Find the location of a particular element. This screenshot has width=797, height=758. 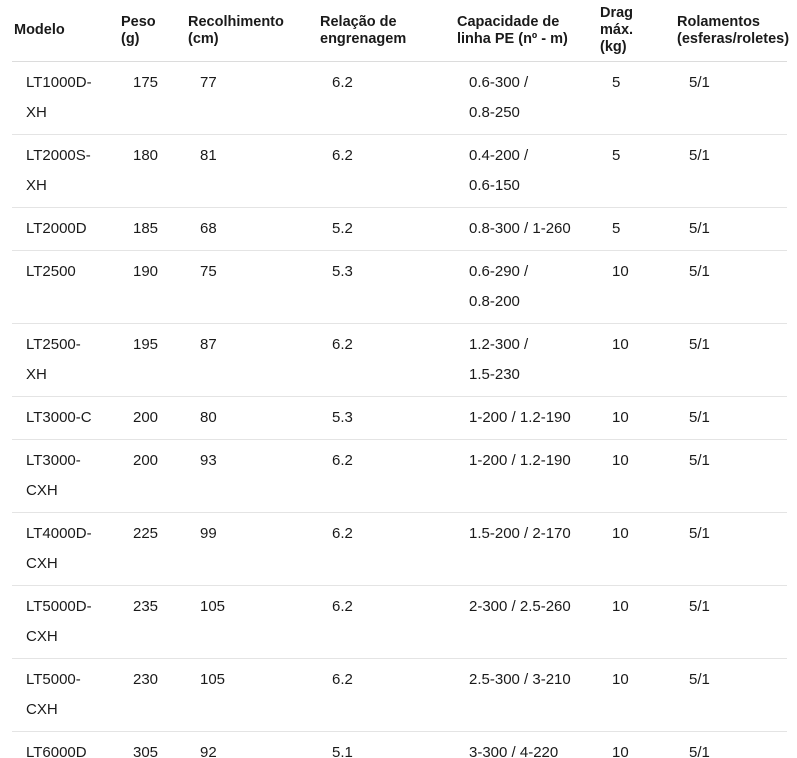

table-row: LT5000- CXH 230 105 6.2 2.5-300 / 3-210 10 5/1 is located at coordinates (399, 695).